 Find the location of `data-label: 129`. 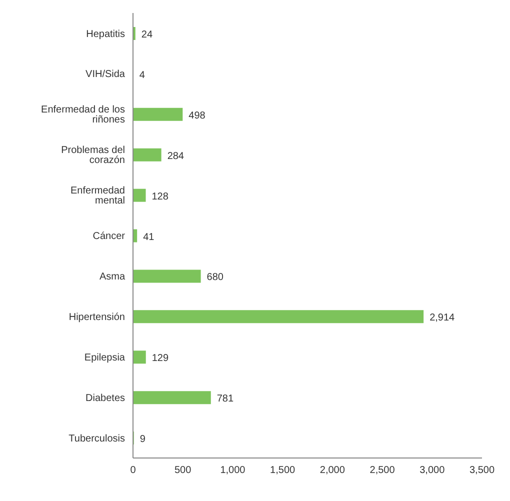

data-label: 129 is located at coordinates (160, 358).